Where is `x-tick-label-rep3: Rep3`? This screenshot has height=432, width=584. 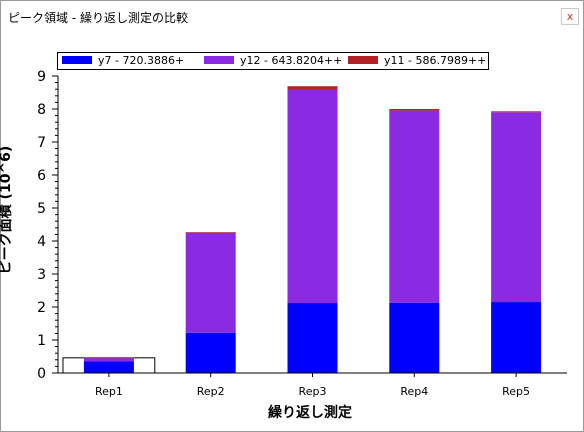 x-tick-label-rep3: Rep3 is located at coordinates (313, 391).